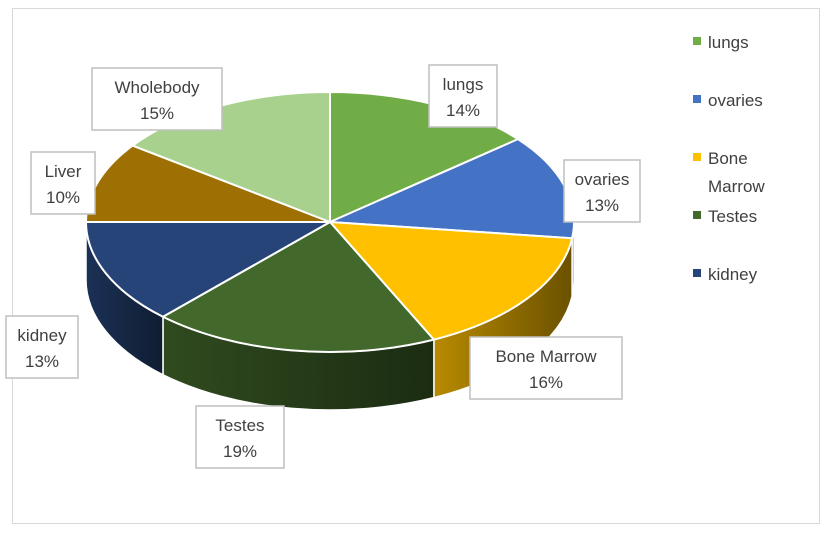 This screenshot has width=827, height=534. I want to click on data-label: kidney 13%, so click(42, 347).